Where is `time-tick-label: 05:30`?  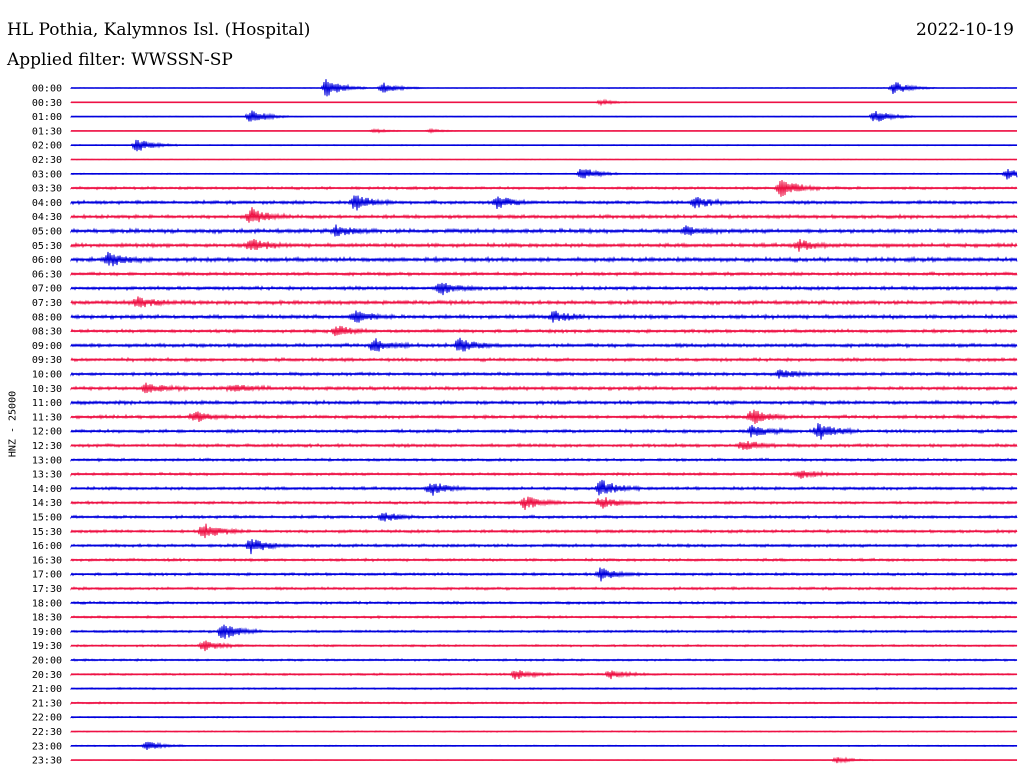
time-tick-label: 05:30 is located at coordinates (47, 246).